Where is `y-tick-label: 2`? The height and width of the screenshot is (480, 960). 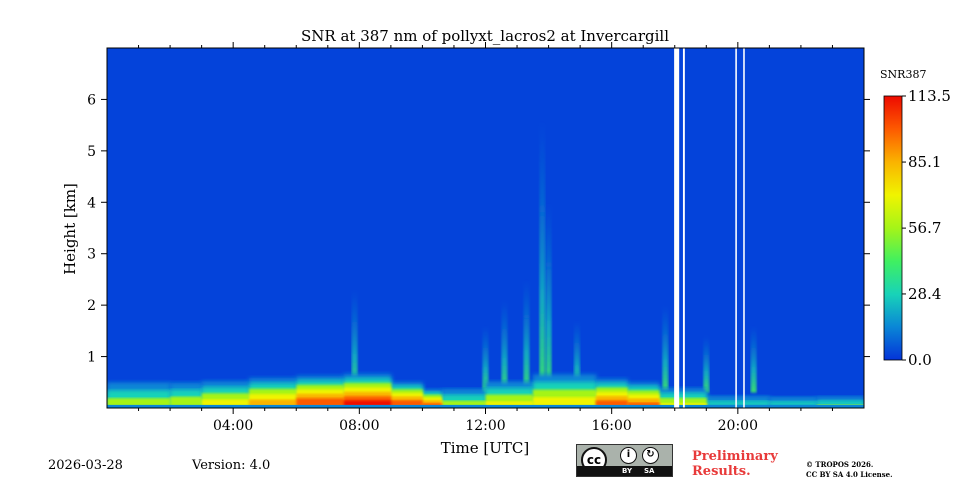 y-tick-label: 2 is located at coordinates (91, 306).